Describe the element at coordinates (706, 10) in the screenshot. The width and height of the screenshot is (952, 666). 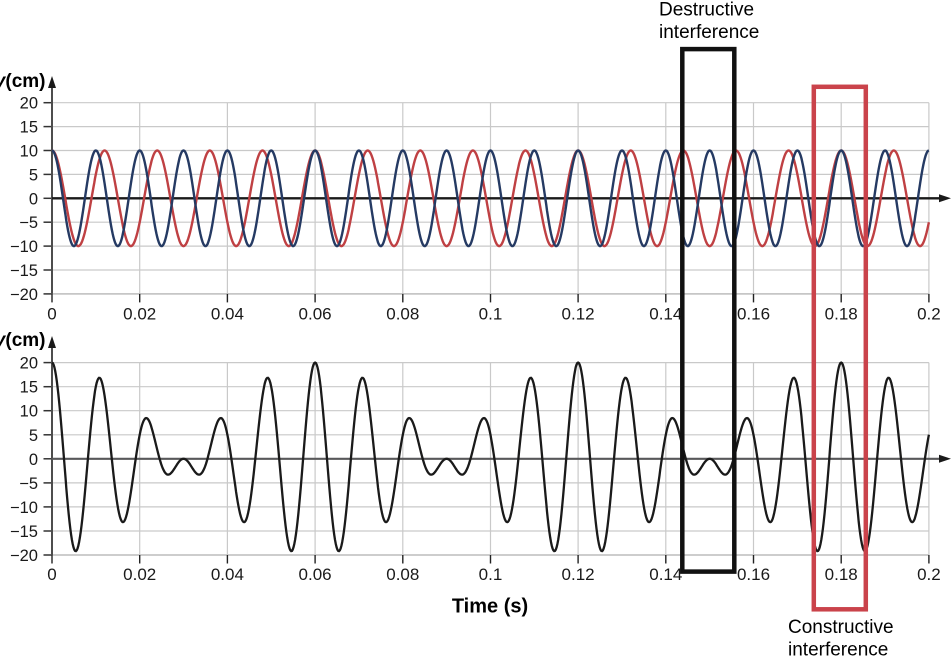
I see `svg-text: Destructive` at that location.